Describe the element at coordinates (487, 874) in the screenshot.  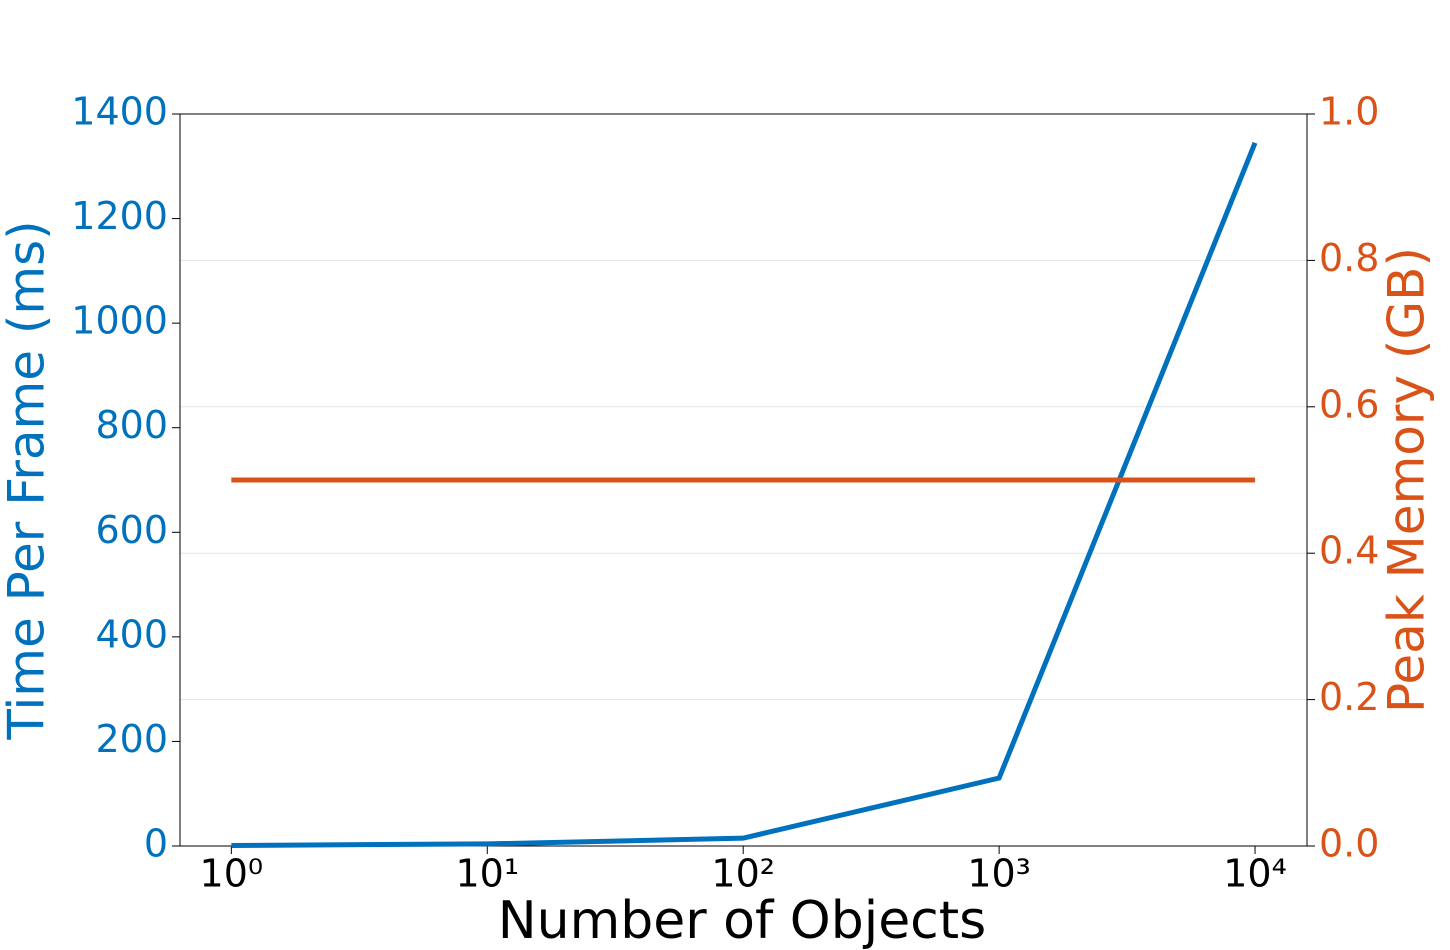
I see `x-tick-label: 10¹` at that location.